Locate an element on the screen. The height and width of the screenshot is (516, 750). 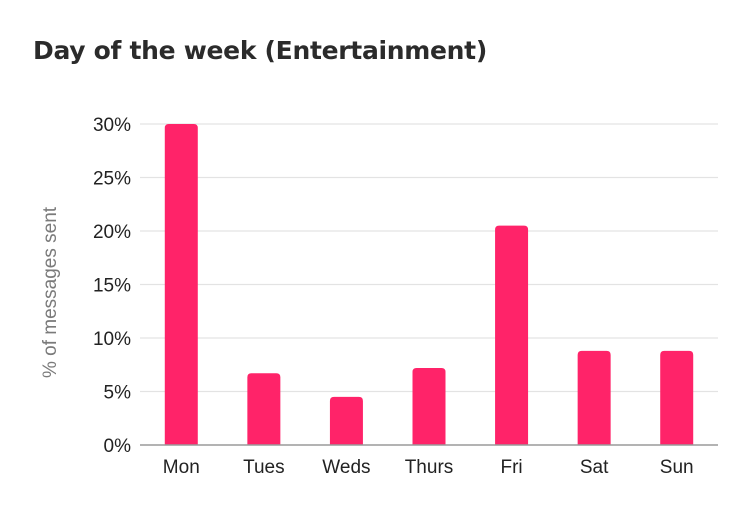
y-tick-label: 15% is located at coordinates (112, 286).